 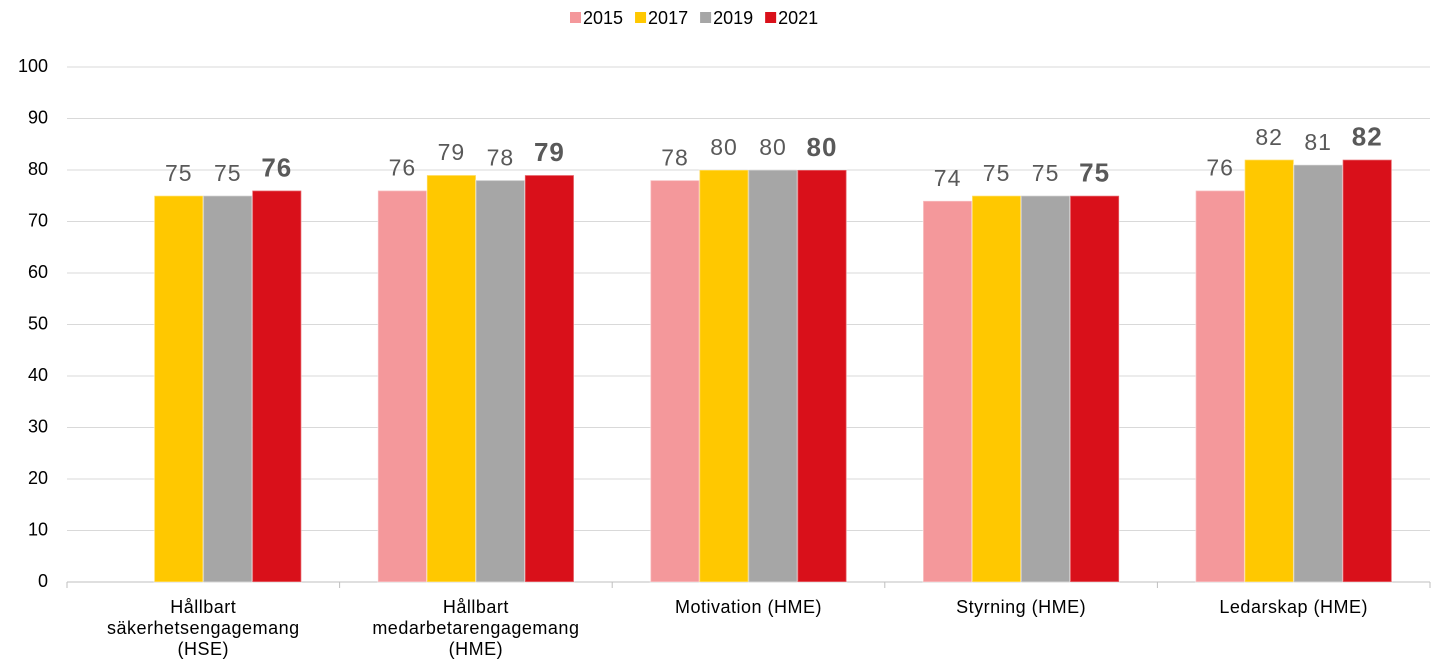 What do you see at coordinates (668, 18) in the screenshot?
I see `legend-label: 2017` at bounding box center [668, 18].